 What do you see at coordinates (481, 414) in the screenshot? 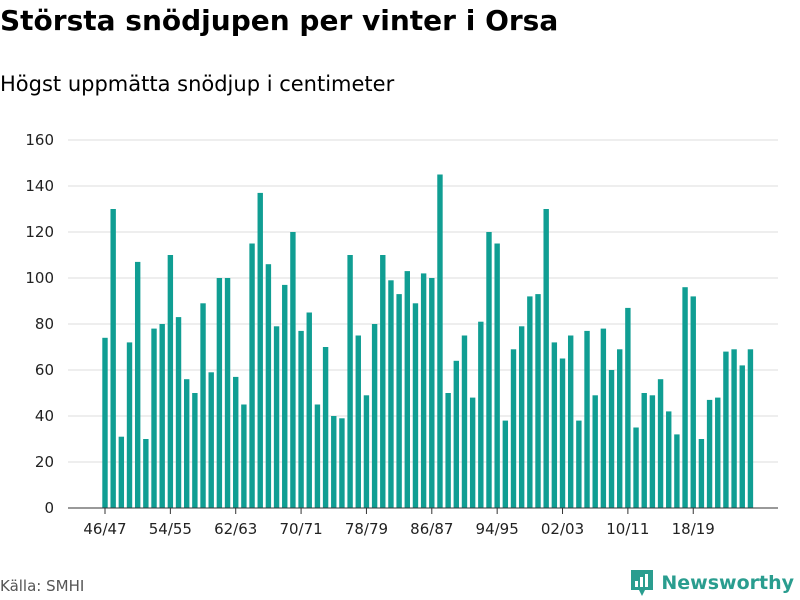
I see `bar-92/93` at bounding box center [481, 414].